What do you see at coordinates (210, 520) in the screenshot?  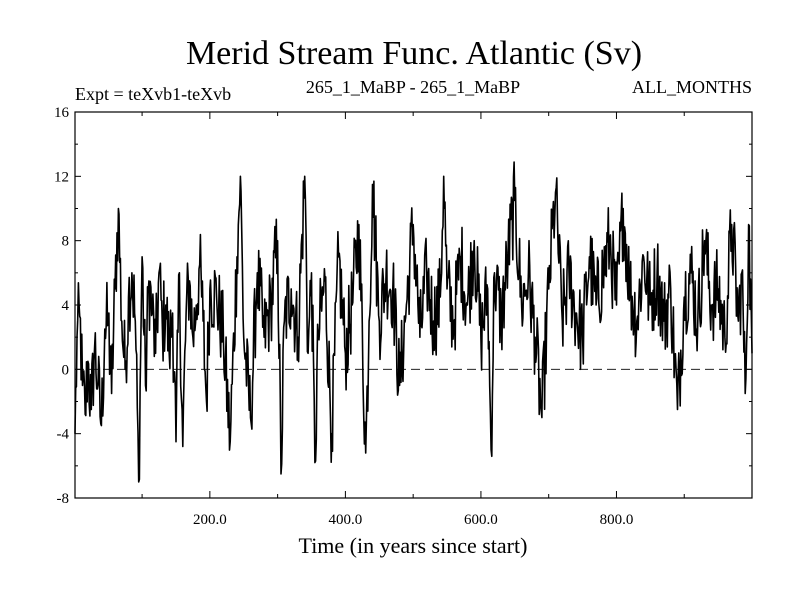 I see `x-tick-label: 200.0` at bounding box center [210, 520].